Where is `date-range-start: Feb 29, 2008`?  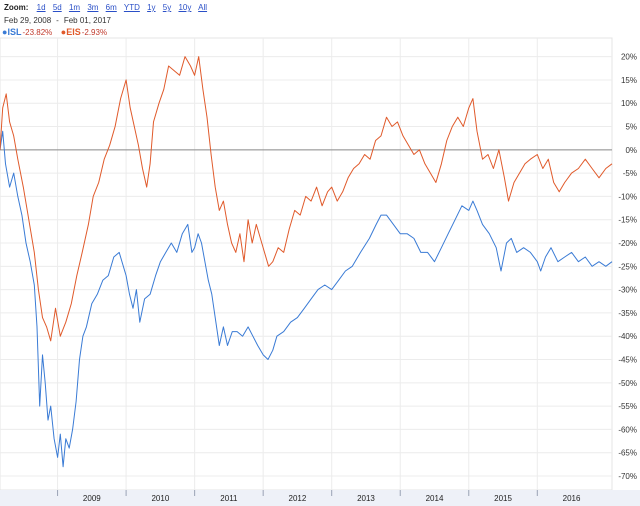 date-range-start: Feb 29, 2008 is located at coordinates (28, 20).